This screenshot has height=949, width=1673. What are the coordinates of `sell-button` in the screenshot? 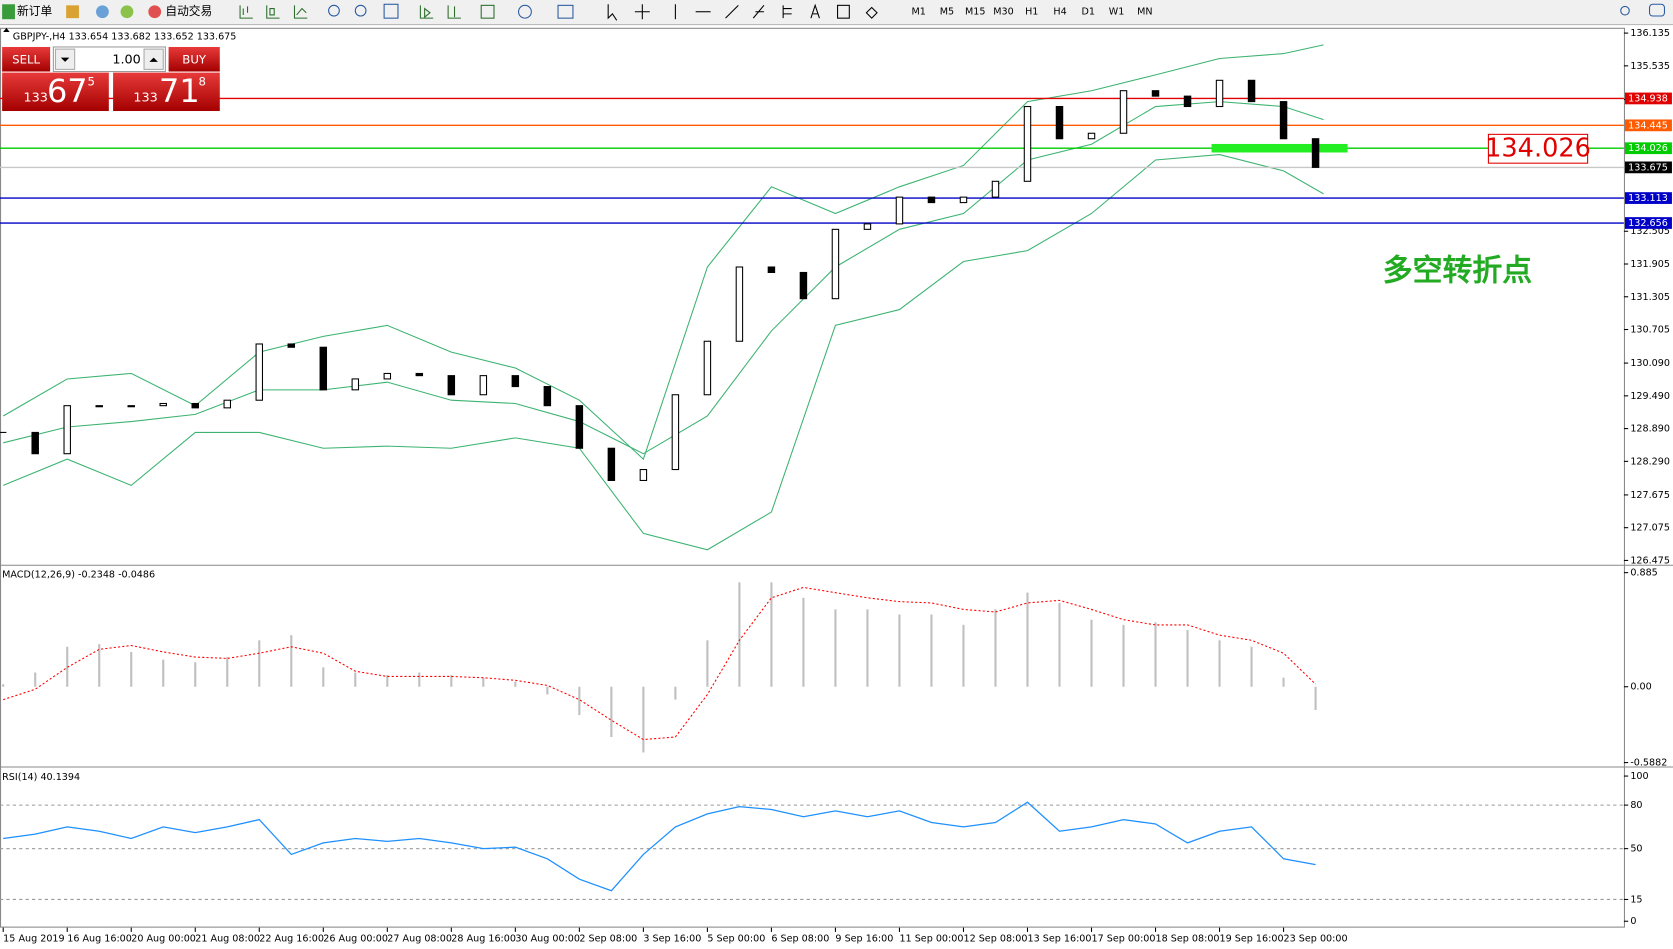 It's located at (26, 59).